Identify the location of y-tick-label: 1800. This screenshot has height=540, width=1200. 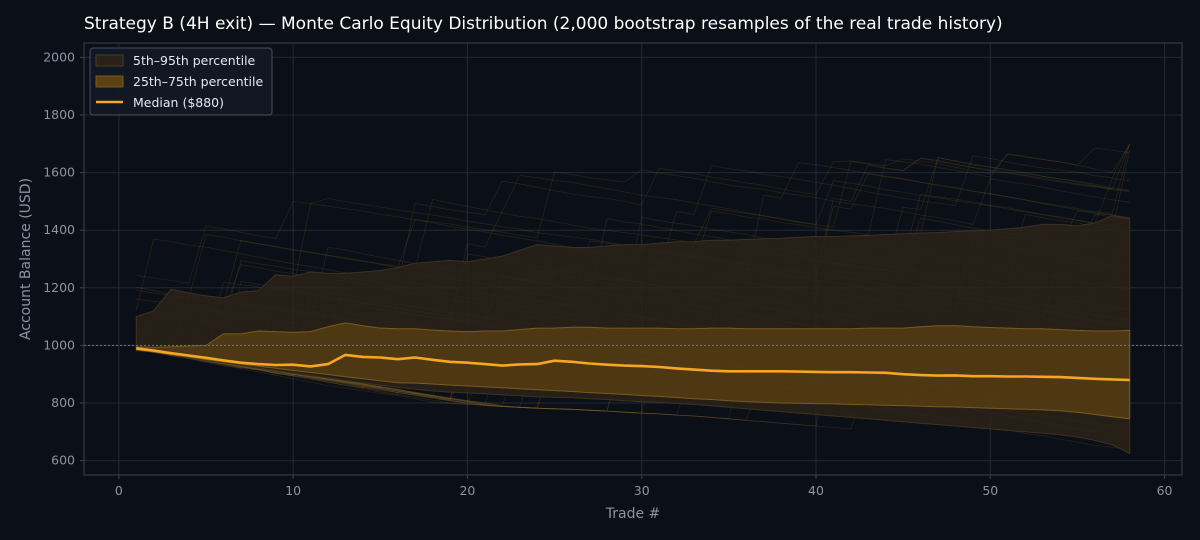
(59, 114).